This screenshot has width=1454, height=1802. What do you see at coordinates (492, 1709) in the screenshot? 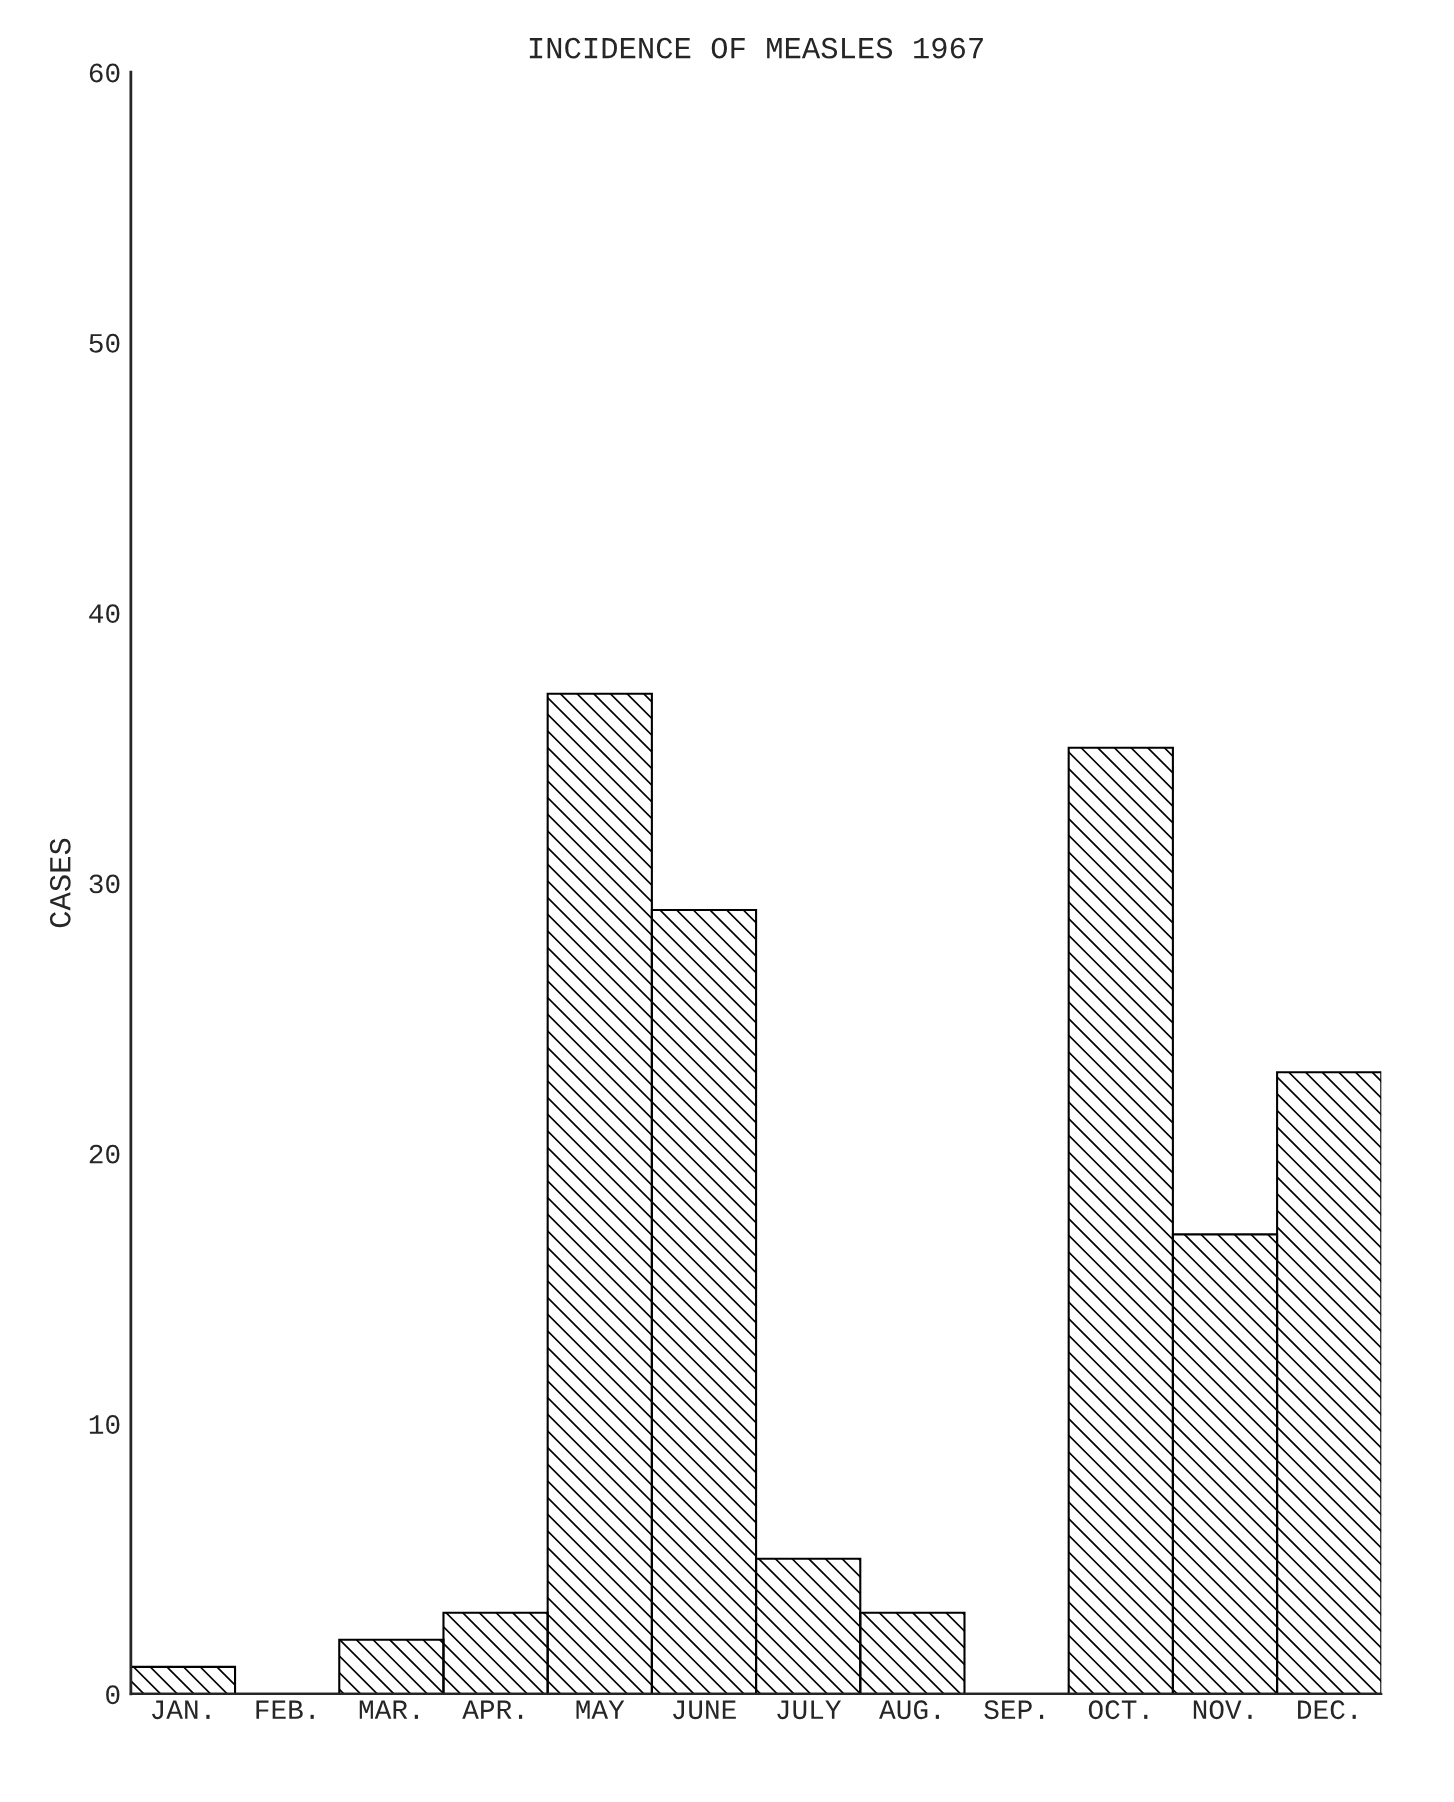
I see `x-tick-label: APR.` at bounding box center [492, 1709].